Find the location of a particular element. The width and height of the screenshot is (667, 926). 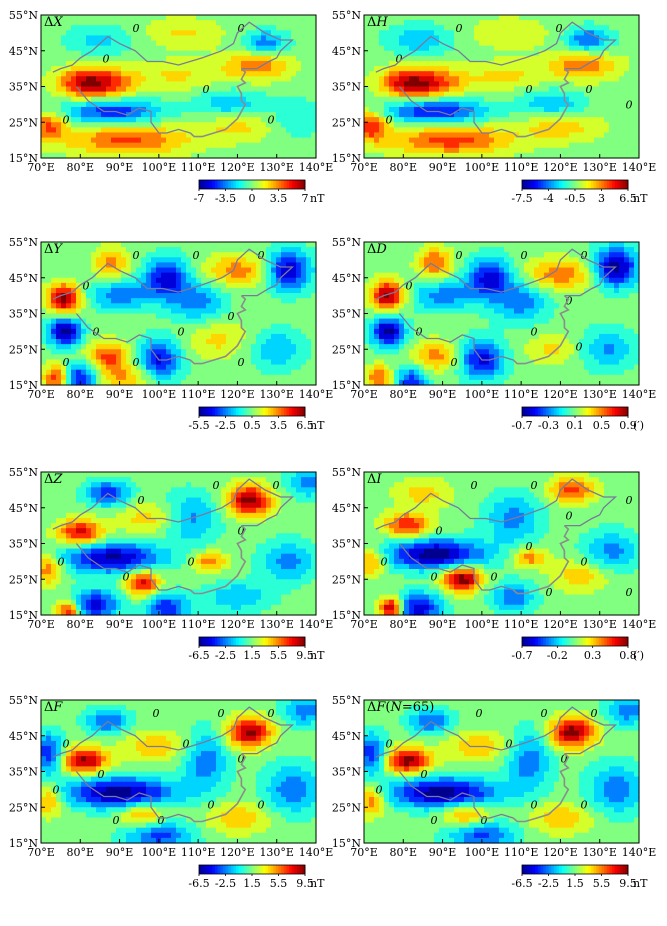

y-tick-label: 55°N is located at coordinates (346, 15).